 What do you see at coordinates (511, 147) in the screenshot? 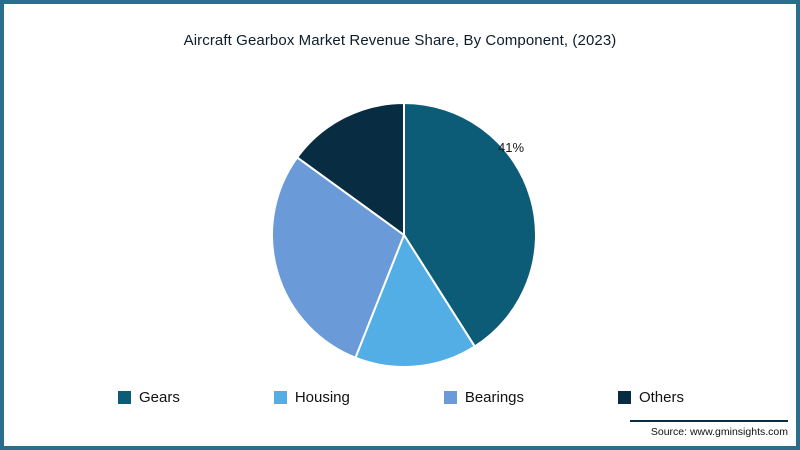
I see `pie-slice-value-label: 41%` at bounding box center [511, 147].